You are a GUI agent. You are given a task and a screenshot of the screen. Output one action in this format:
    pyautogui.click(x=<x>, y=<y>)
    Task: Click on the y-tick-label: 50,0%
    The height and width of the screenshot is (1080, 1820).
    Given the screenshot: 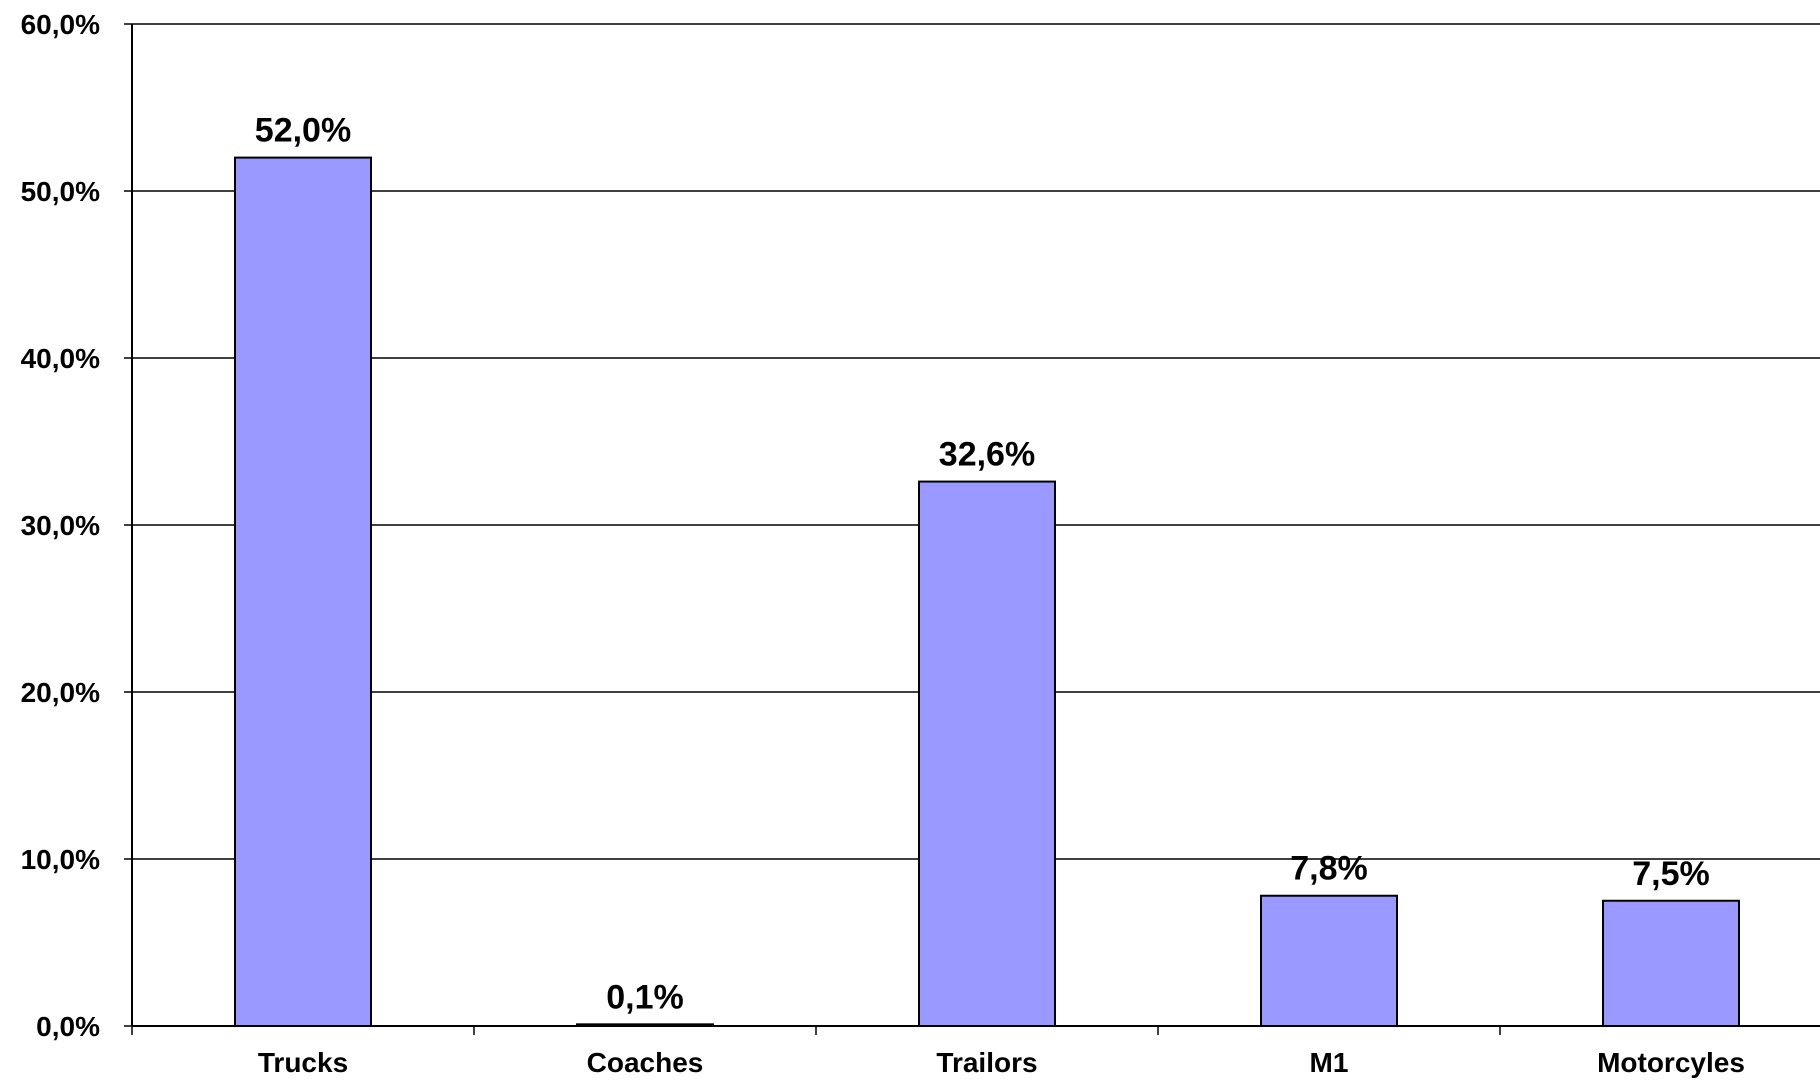 What is the action you would take?
    pyautogui.click(x=60, y=191)
    